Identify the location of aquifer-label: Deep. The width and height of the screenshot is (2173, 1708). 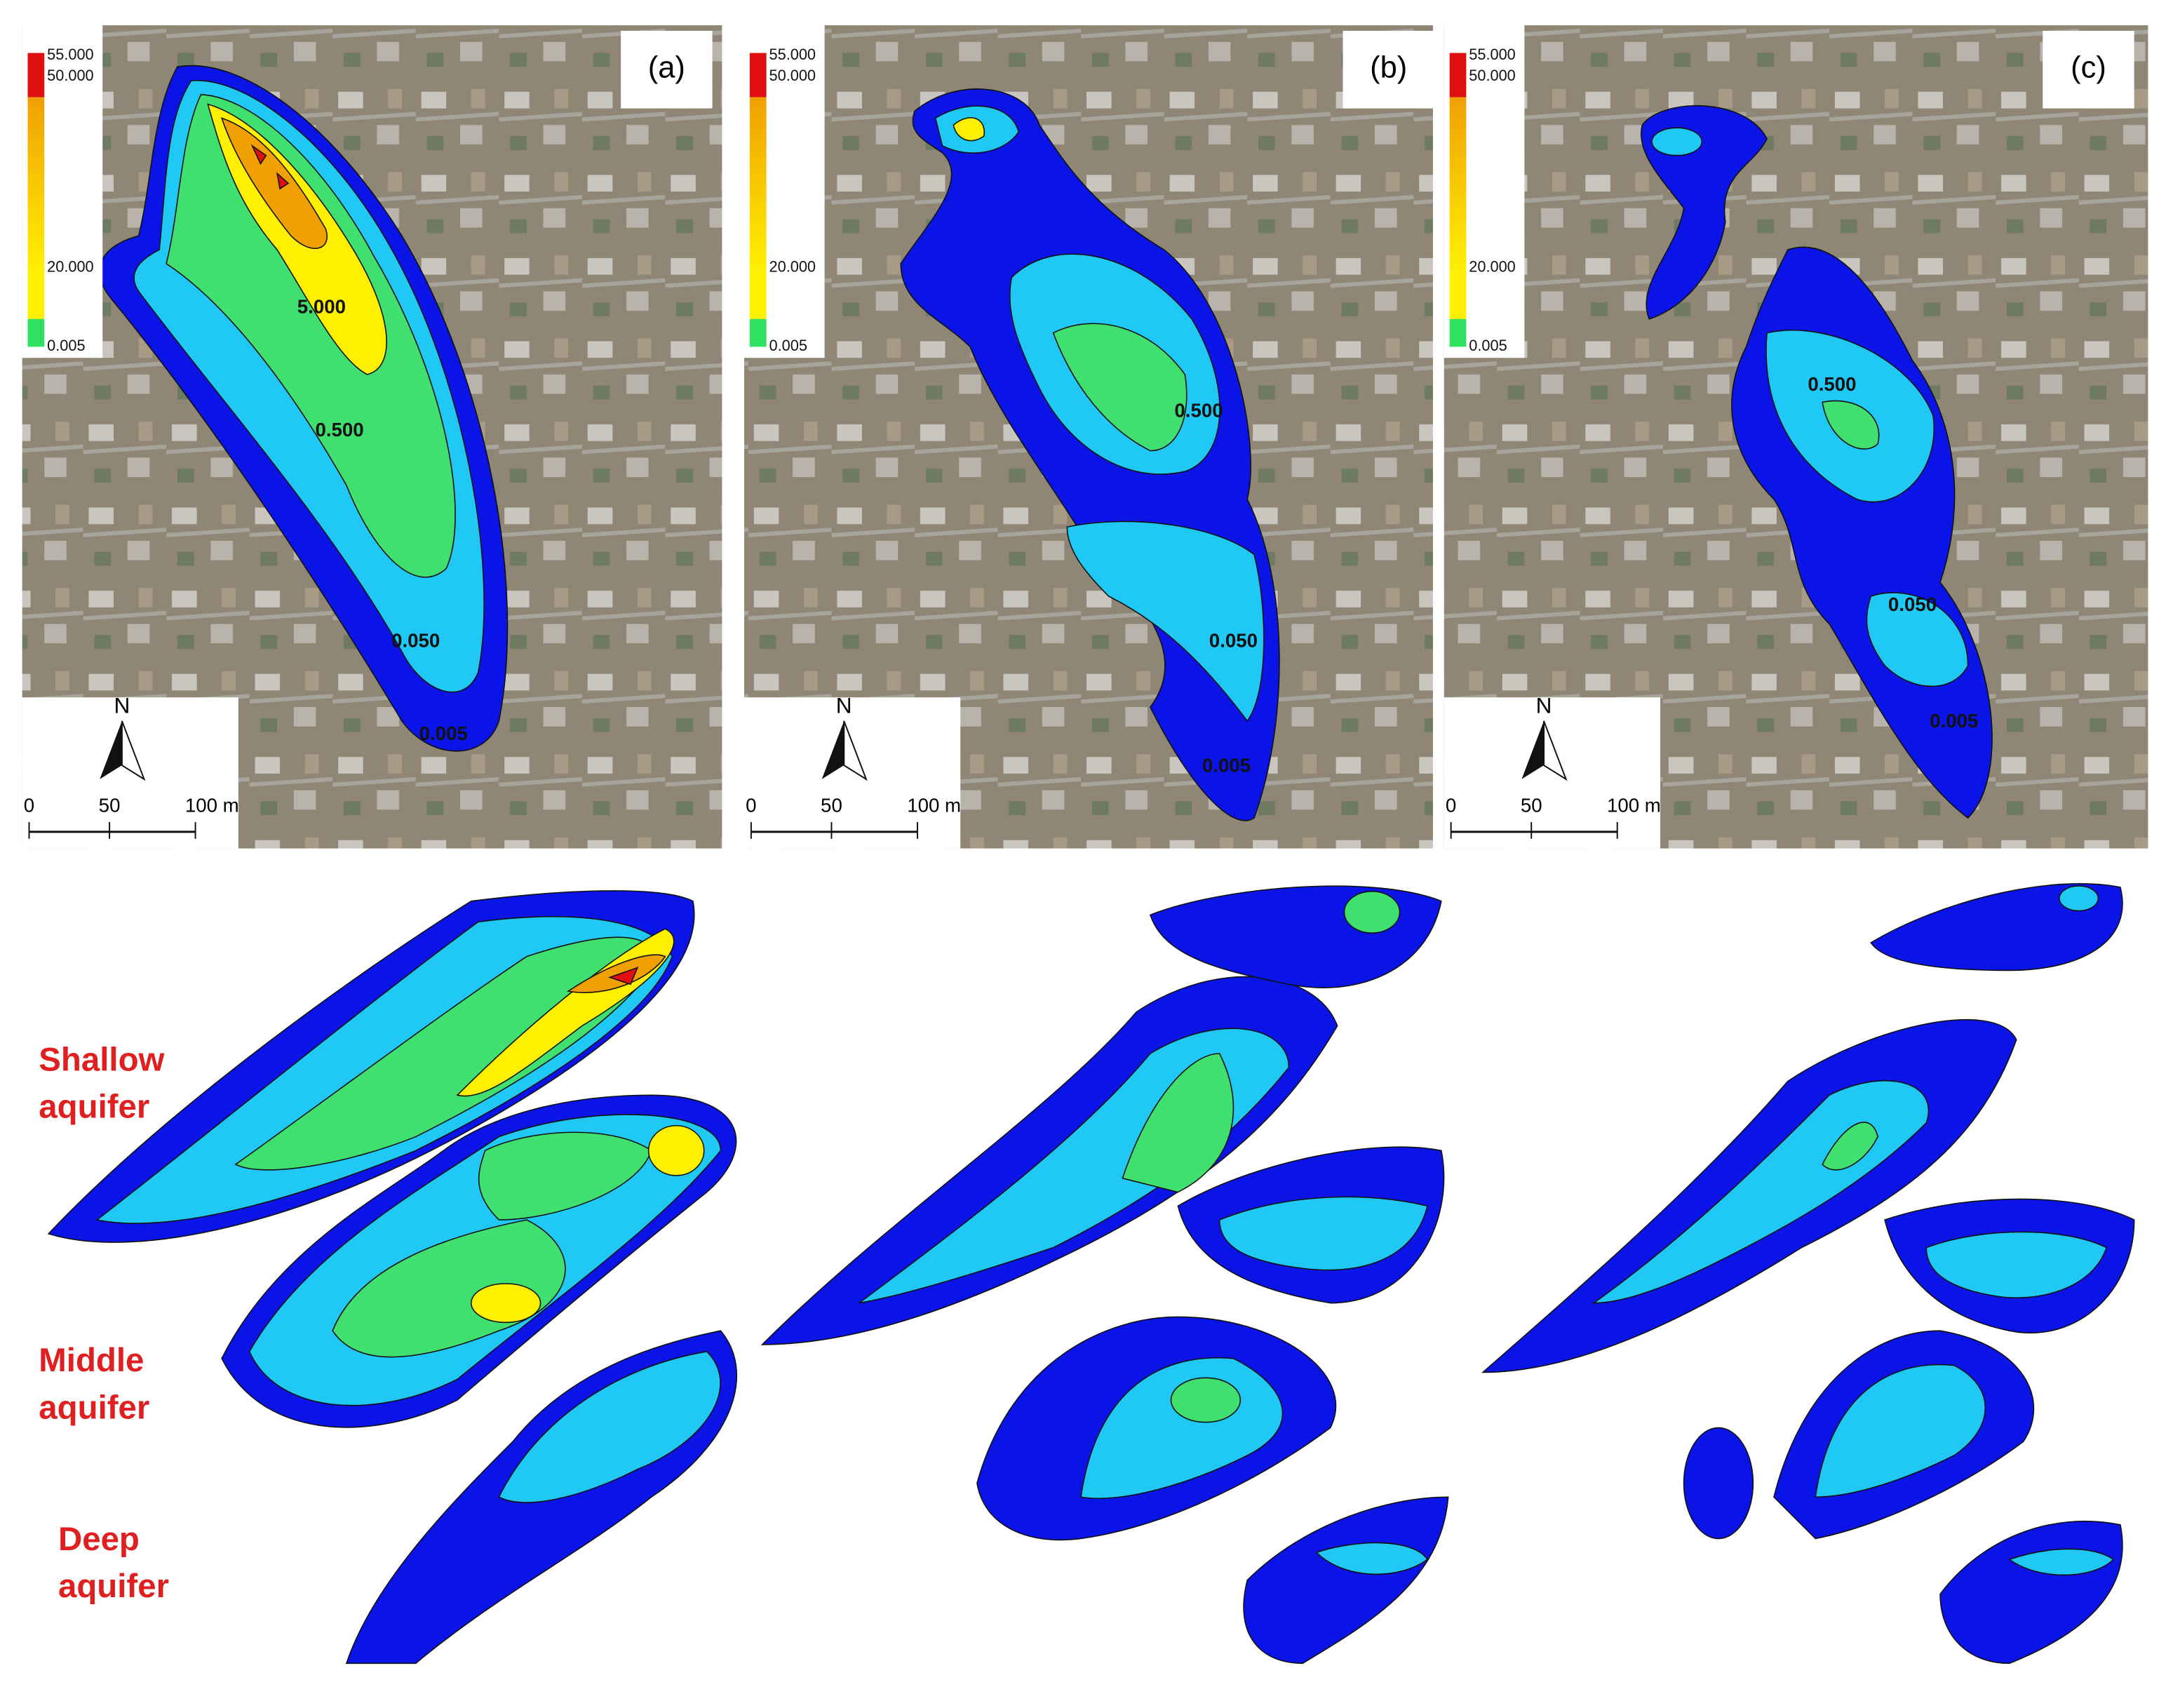
(99, 1539).